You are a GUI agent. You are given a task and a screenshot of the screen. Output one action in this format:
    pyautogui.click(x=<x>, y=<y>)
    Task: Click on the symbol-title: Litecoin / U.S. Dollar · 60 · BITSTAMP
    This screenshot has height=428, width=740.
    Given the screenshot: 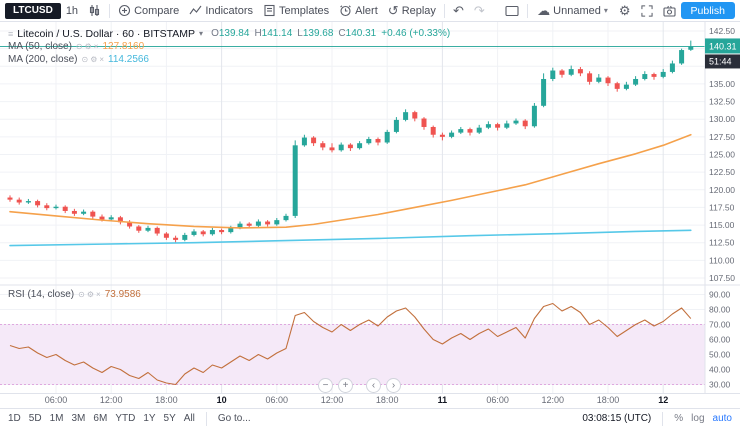 What is the action you would take?
    pyautogui.click(x=106, y=33)
    